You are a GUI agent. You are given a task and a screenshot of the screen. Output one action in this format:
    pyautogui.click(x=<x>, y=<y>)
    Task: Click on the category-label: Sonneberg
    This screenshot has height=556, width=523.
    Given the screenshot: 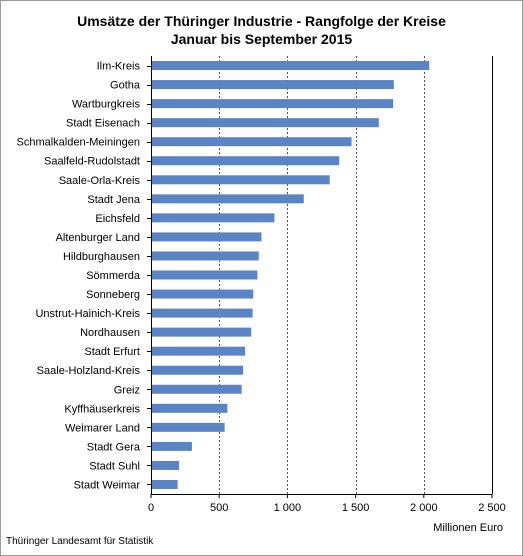 What is the action you would take?
    pyautogui.click(x=113, y=295)
    